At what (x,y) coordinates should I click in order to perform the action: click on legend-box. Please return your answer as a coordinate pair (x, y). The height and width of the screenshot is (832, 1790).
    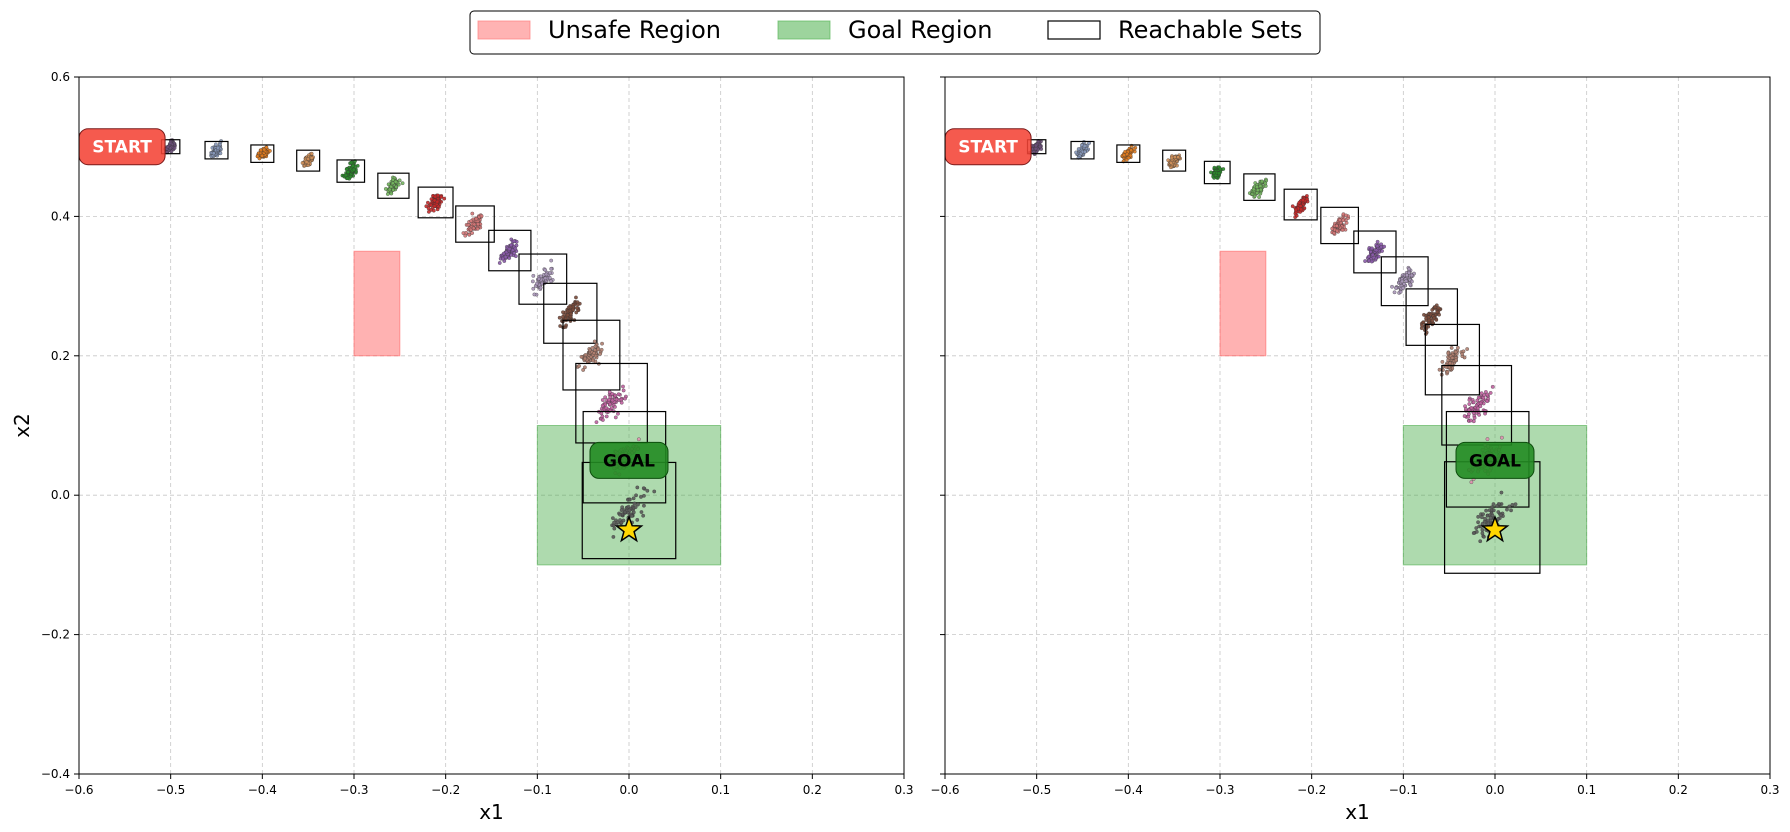
    Looking at the image, I should click on (895, 32).